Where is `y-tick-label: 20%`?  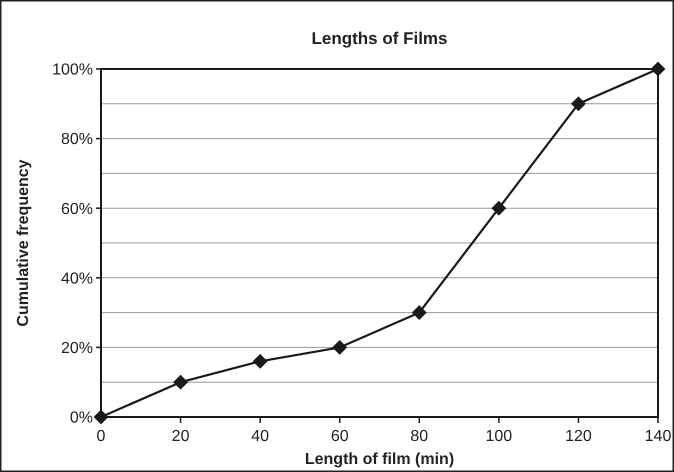
y-tick-label: 20% is located at coordinates (76, 348).